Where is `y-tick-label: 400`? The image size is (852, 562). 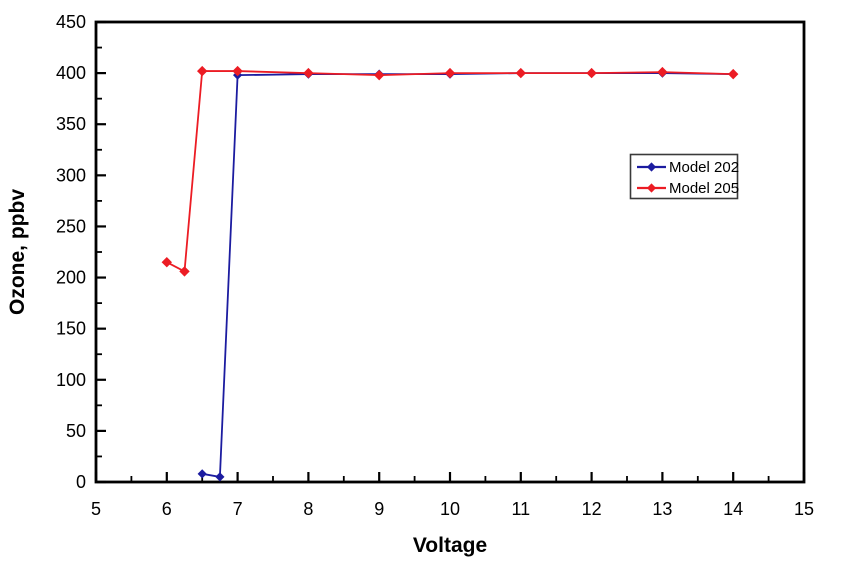 y-tick-label: 400 is located at coordinates (71, 73).